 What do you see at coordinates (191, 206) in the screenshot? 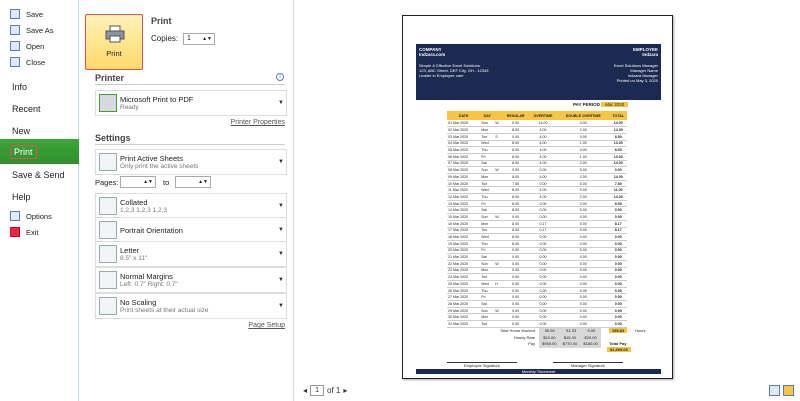
I see `collate-dropdown: Collated 1,2,3 1,2,3 1,2,3 ▼` at bounding box center [191, 206].